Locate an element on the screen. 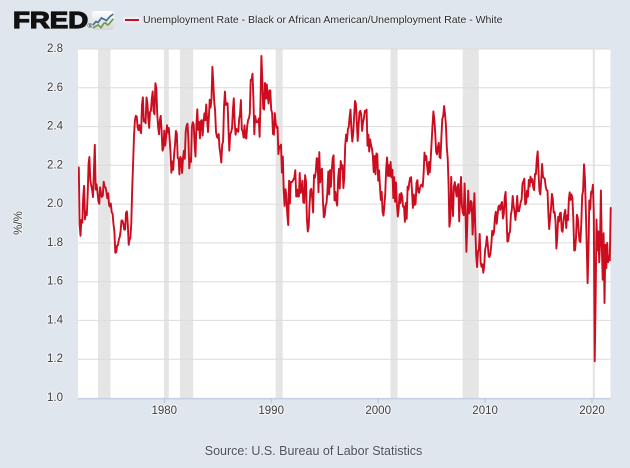 This screenshot has height=468, width=630. svg-text: 2020 is located at coordinates (592, 411).